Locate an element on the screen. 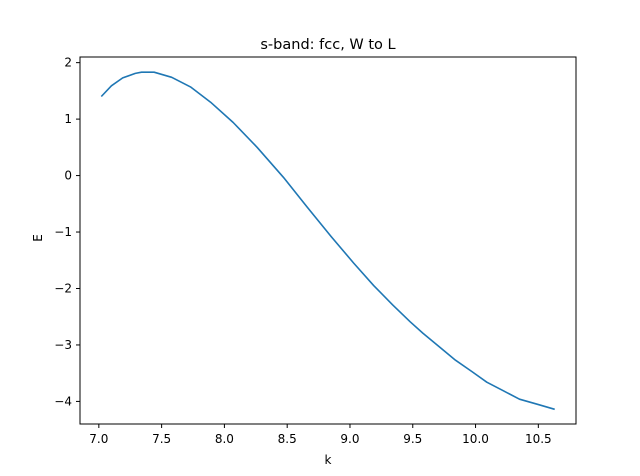 Image resolution: width=640 pixels, height=476 pixels. y-tick-label: −3 is located at coordinates (63, 345).